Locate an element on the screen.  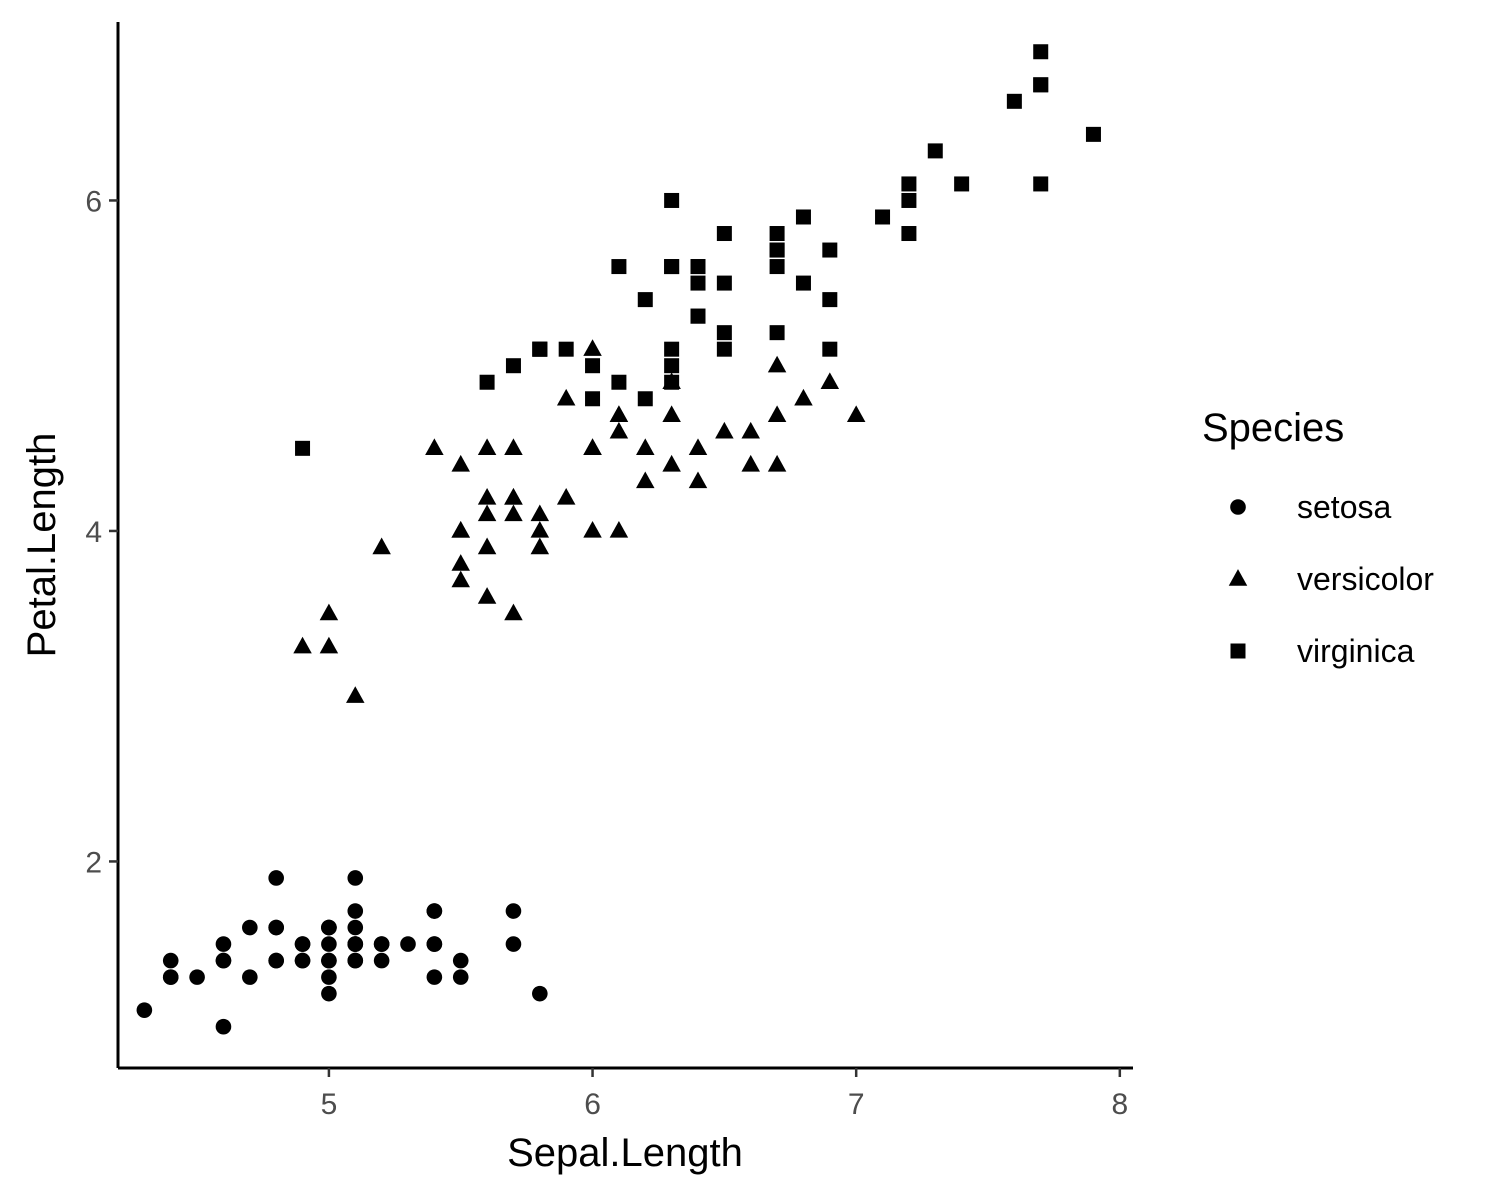
legend-label-virginica: virginica is located at coordinates (1356, 651).